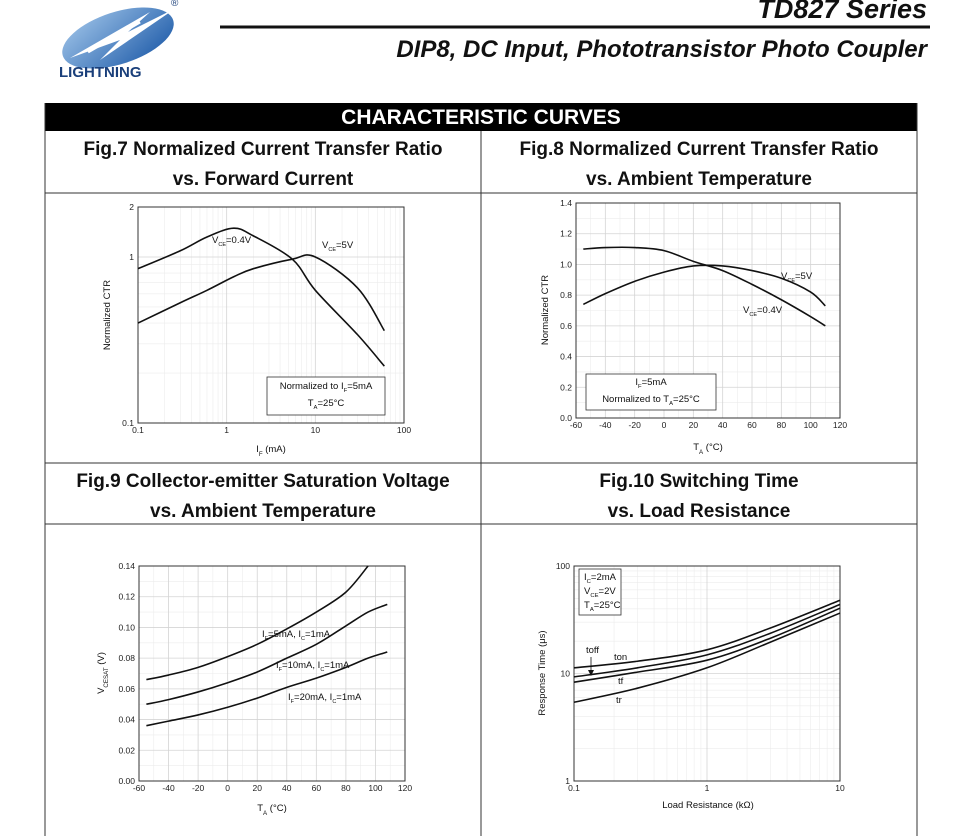 This screenshot has width=977, height=836. I want to click on brand: LIGHTNING, so click(100, 72).